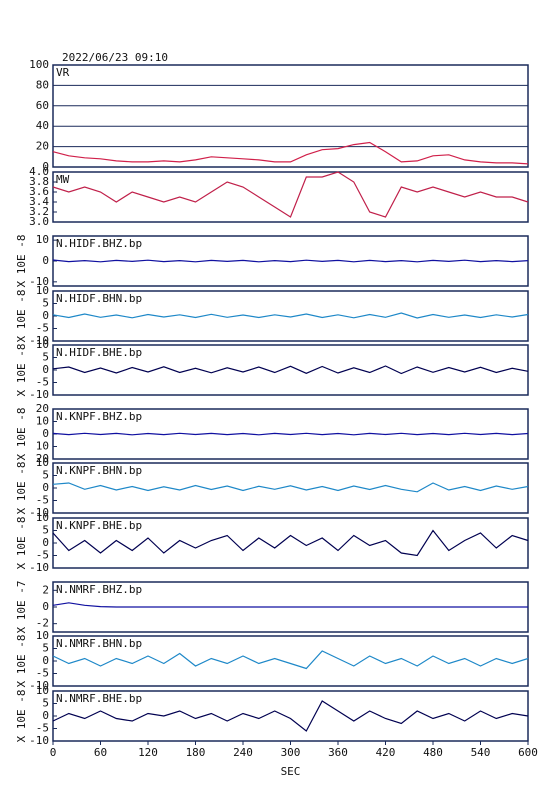  Describe the element at coordinates (21, 607) in the screenshot. I see `y-axis-label: X 10E -7` at that location.